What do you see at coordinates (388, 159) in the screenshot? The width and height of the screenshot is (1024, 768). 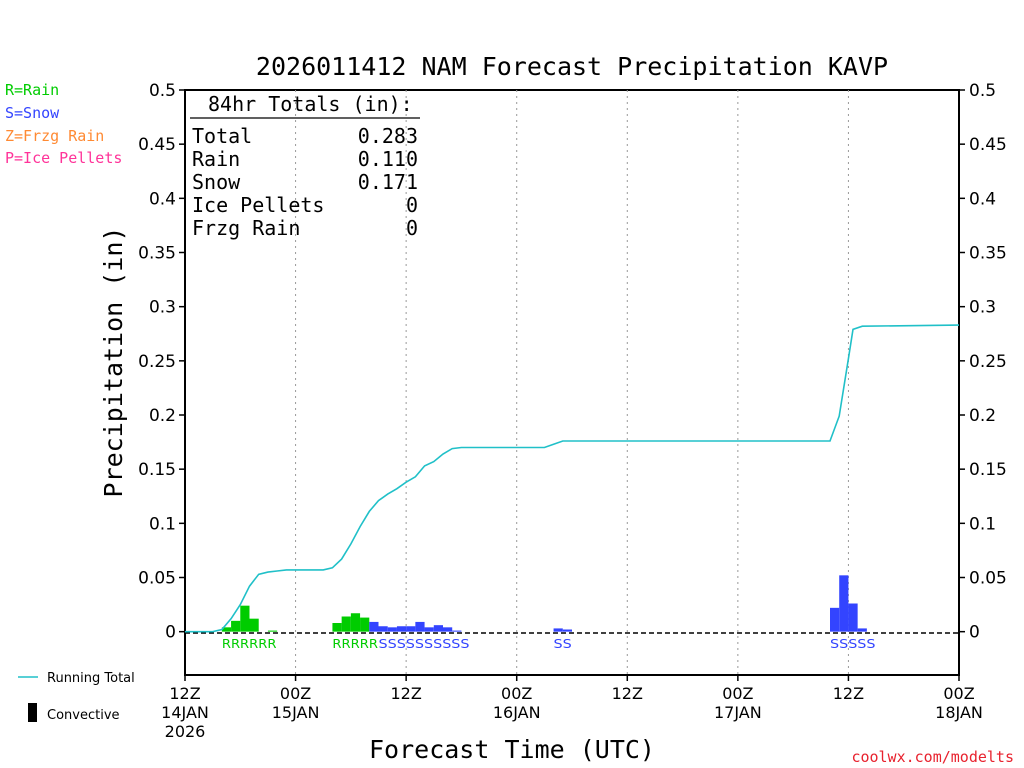 I see `totals-value: 0.110` at bounding box center [388, 159].